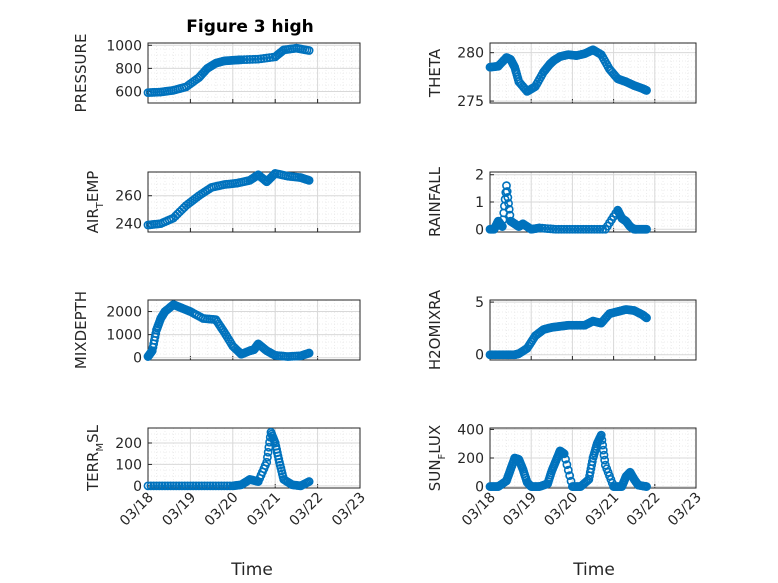  I want to click on y-axis-label-pressure: PRESSURE, so click(81, 73).